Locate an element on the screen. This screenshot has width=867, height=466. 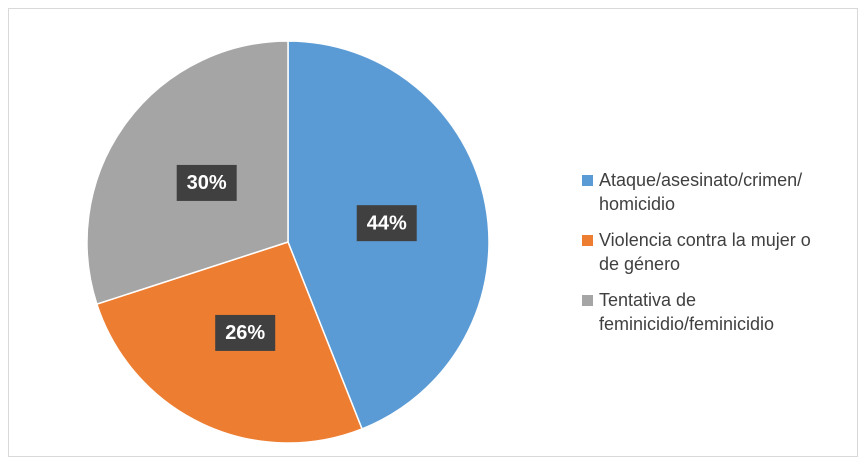
data-label: 26% is located at coordinates (245, 333).